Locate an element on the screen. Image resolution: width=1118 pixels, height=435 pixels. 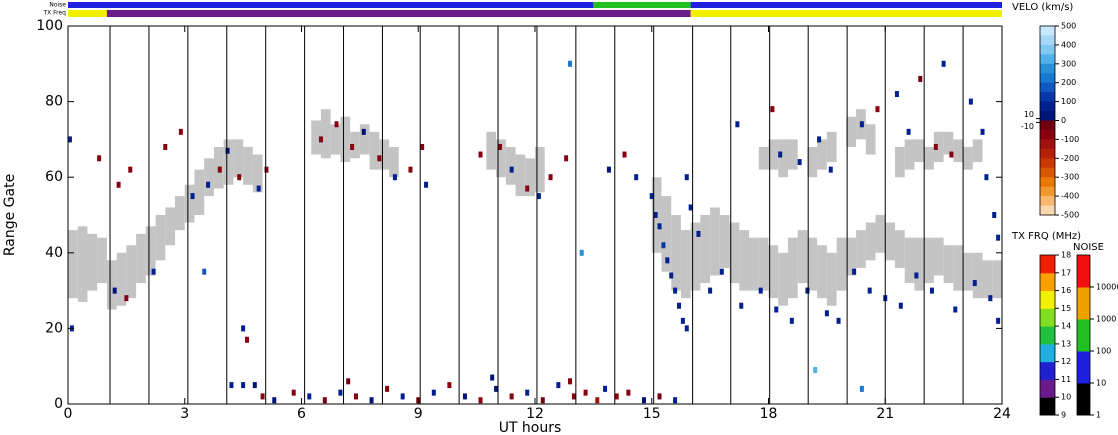
x-tick-label: 24 is located at coordinates (1002, 414).